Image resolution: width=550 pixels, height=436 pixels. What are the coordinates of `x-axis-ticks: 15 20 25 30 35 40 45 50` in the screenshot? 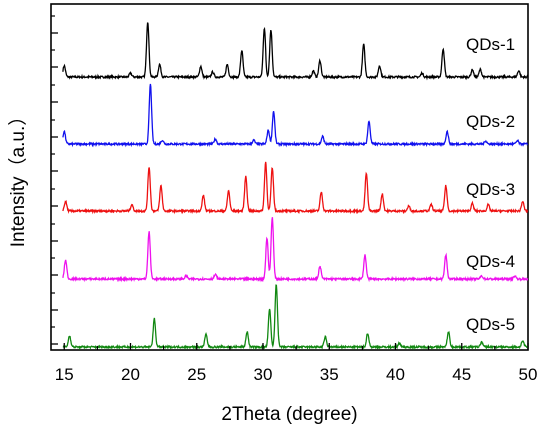 It's located at (296, 363).